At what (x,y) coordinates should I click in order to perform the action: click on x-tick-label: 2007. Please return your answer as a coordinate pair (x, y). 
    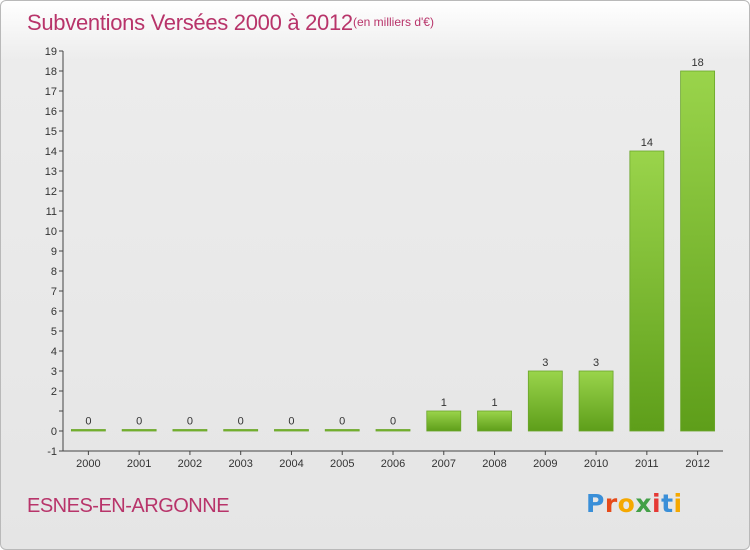
    Looking at the image, I should click on (444, 464).